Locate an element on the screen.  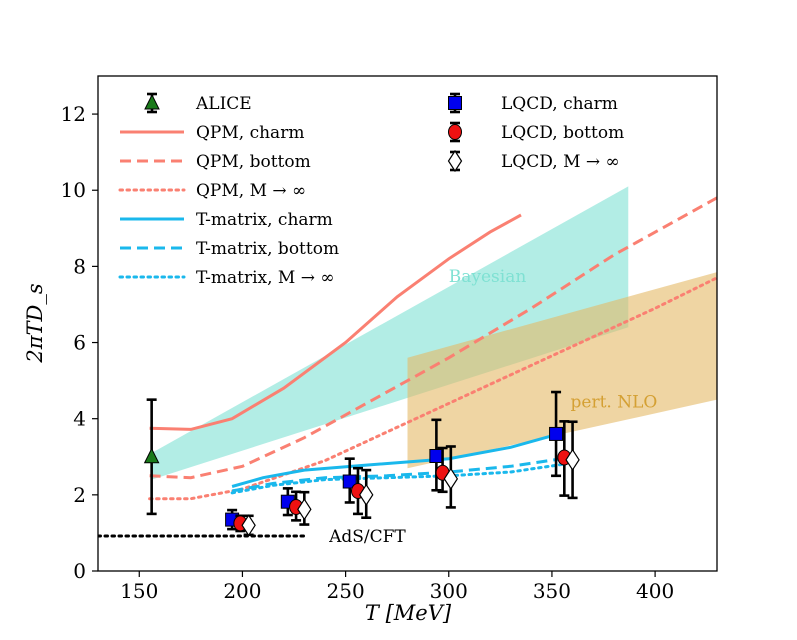
annotation-pert-nlo: pert. NLO is located at coordinates (614, 403).